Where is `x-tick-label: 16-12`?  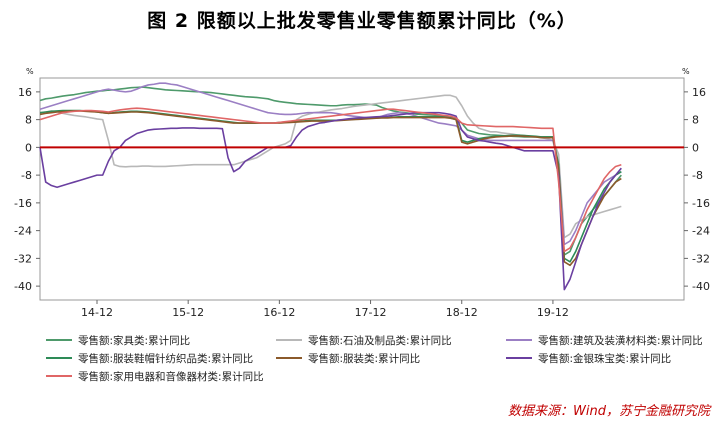 x-tick-label: 16-12 is located at coordinates (279, 312).